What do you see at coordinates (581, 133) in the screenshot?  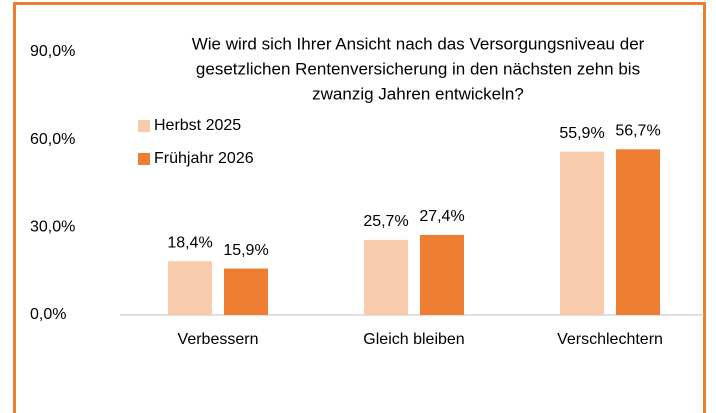 I see `value-label: 55,9%` at bounding box center [581, 133].